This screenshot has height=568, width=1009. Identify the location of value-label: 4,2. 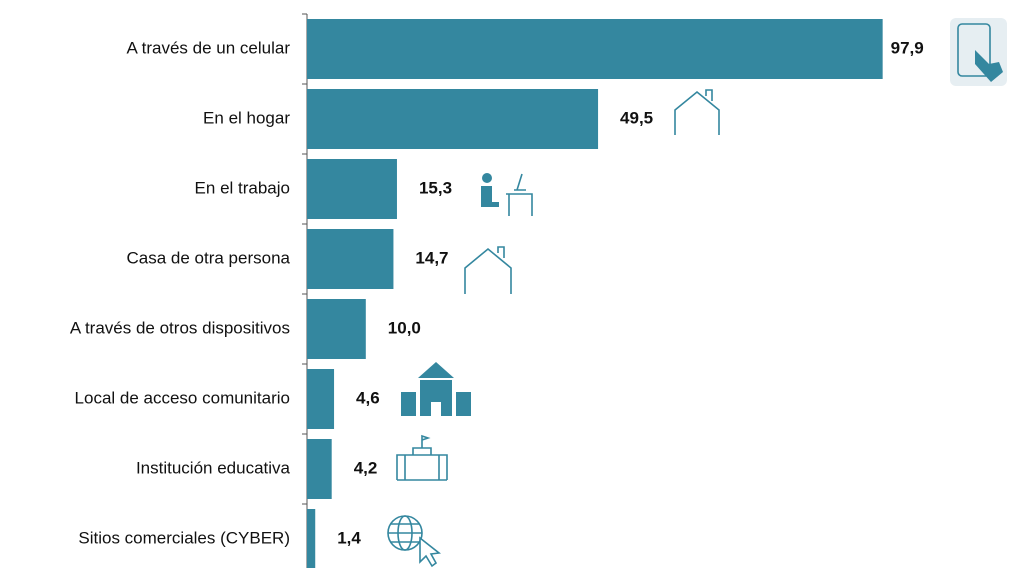
(366, 467).